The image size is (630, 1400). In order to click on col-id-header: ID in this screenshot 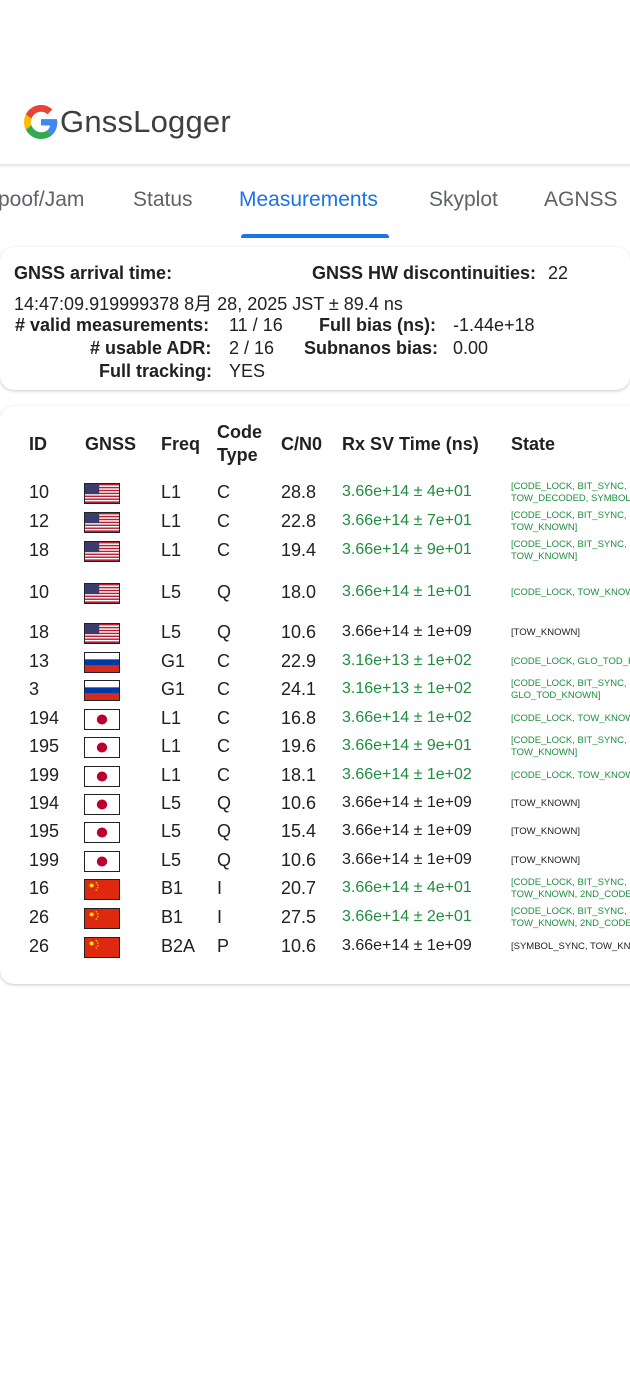, I will do `click(38, 444)`.